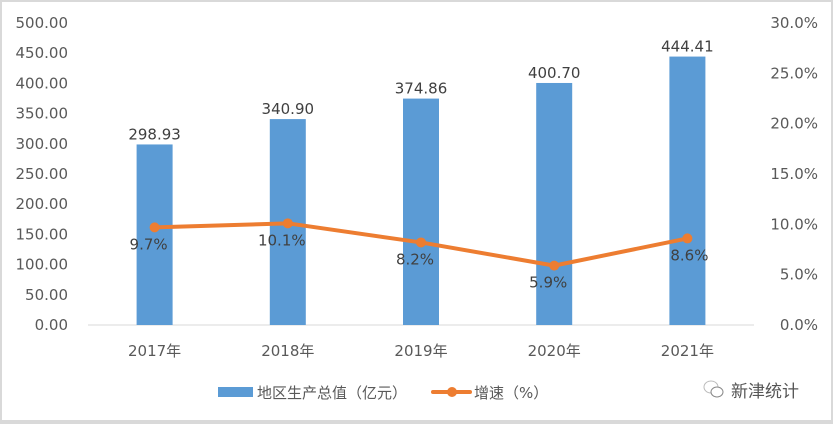 The height and width of the screenshot is (424, 833). I want to click on y-right-tick-label: 0.0%, so click(799, 325).